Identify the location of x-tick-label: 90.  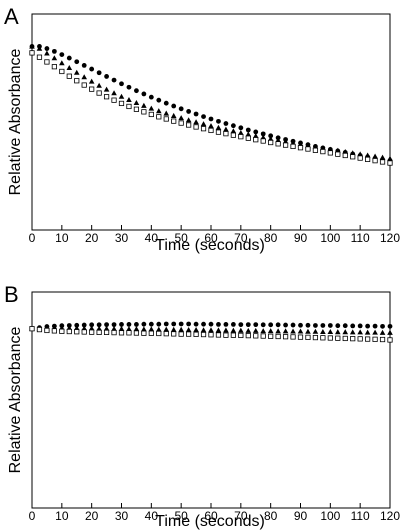
(301, 516).